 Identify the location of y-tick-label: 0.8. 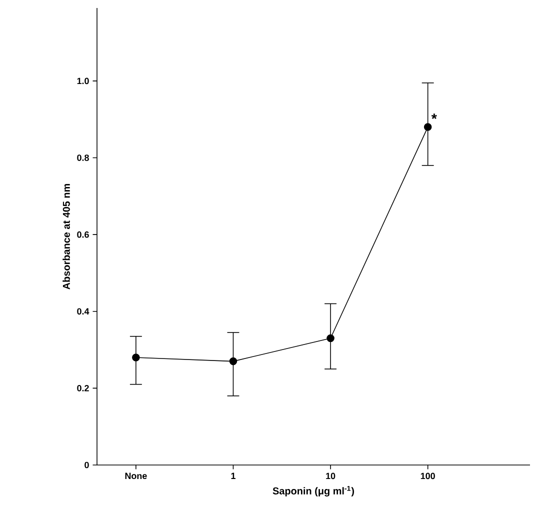
(83, 157).